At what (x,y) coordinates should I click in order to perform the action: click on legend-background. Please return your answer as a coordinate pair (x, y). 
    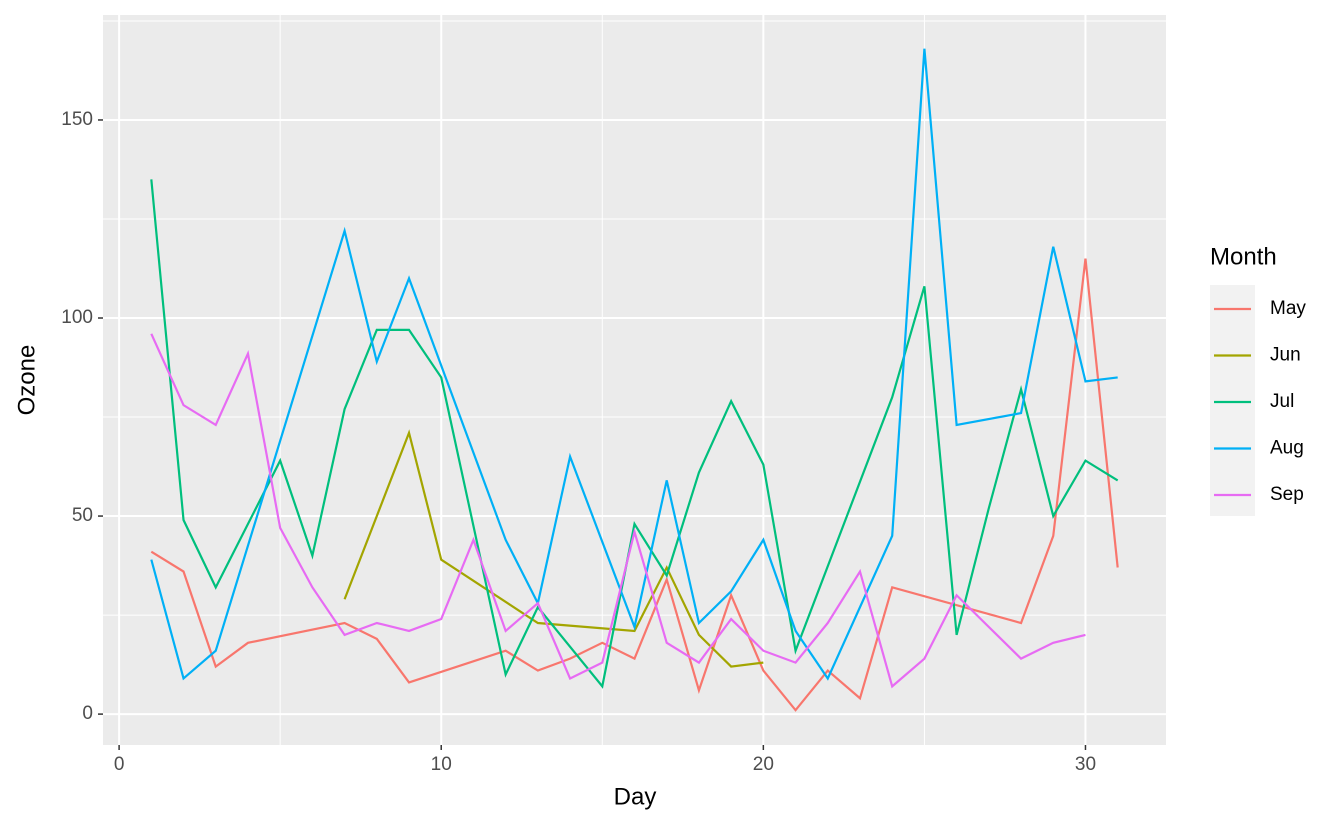
    Looking at the image, I should click on (1232, 400).